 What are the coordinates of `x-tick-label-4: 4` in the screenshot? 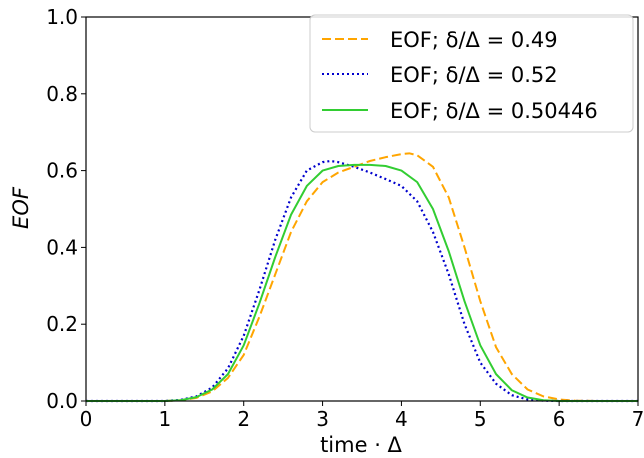 It's located at (401, 419).